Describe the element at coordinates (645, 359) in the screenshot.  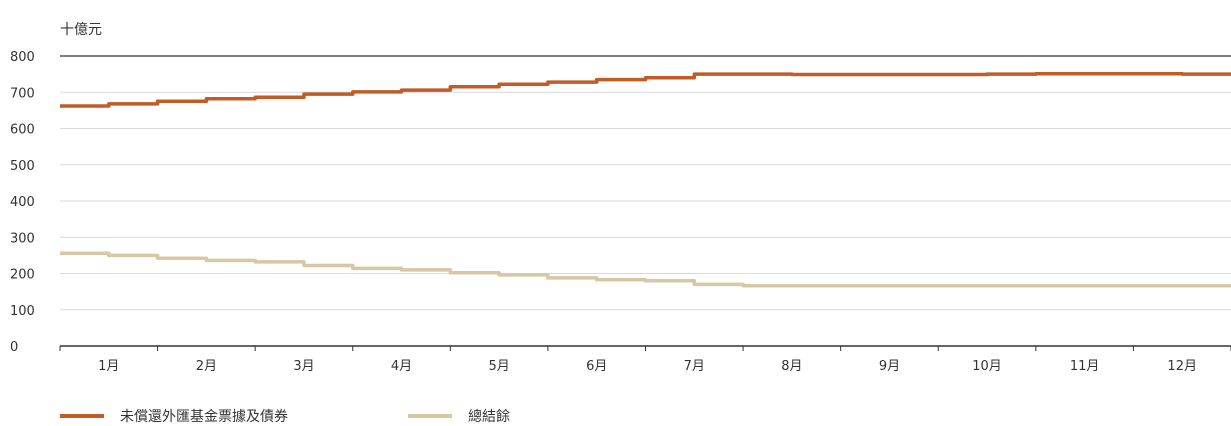
I see `x-axis: 1月 2月 3月 4月 5月 6月 7月 8月 9月 10月 11月 12月` at that location.